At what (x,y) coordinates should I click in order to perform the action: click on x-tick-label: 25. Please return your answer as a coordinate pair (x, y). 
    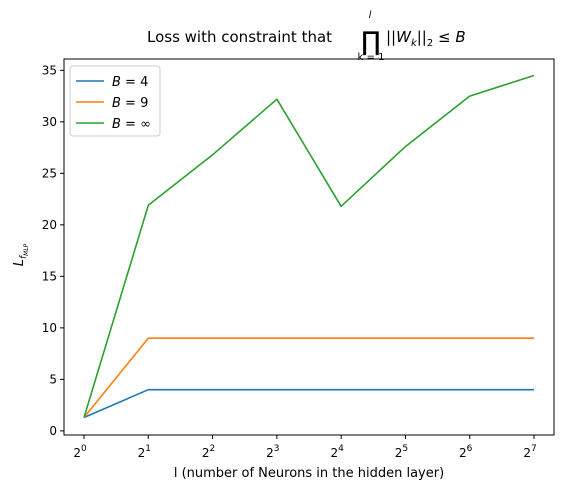
    Looking at the image, I should click on (401, 452).